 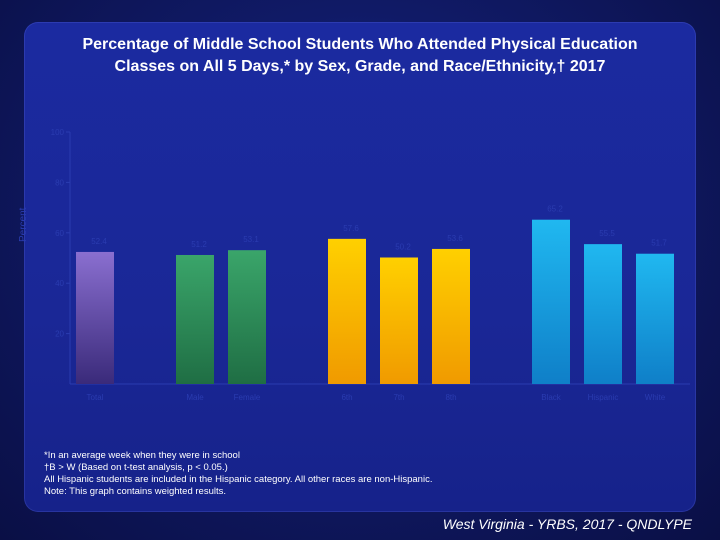 I want to click on data-label: 55.5, so click(x=607, y=233).